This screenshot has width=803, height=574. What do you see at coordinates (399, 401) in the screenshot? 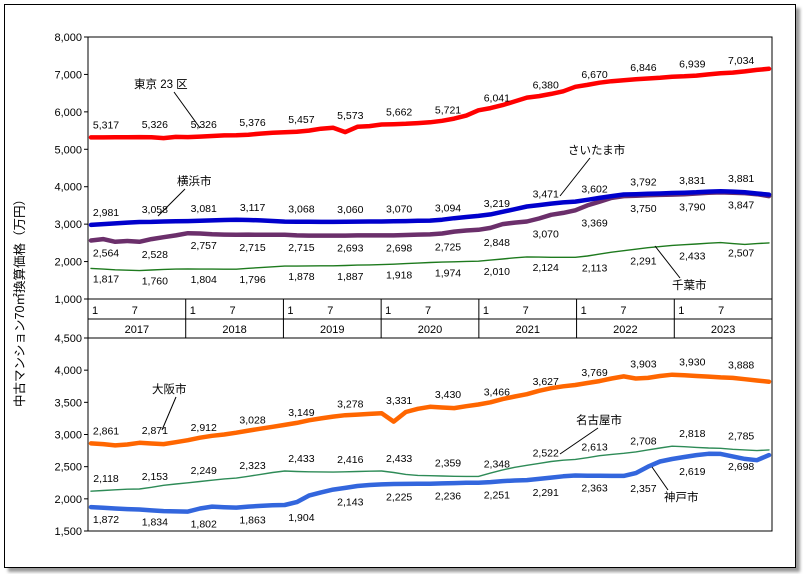
I see `bottom-data-label: 3,331` at bounding box center [399, 401].